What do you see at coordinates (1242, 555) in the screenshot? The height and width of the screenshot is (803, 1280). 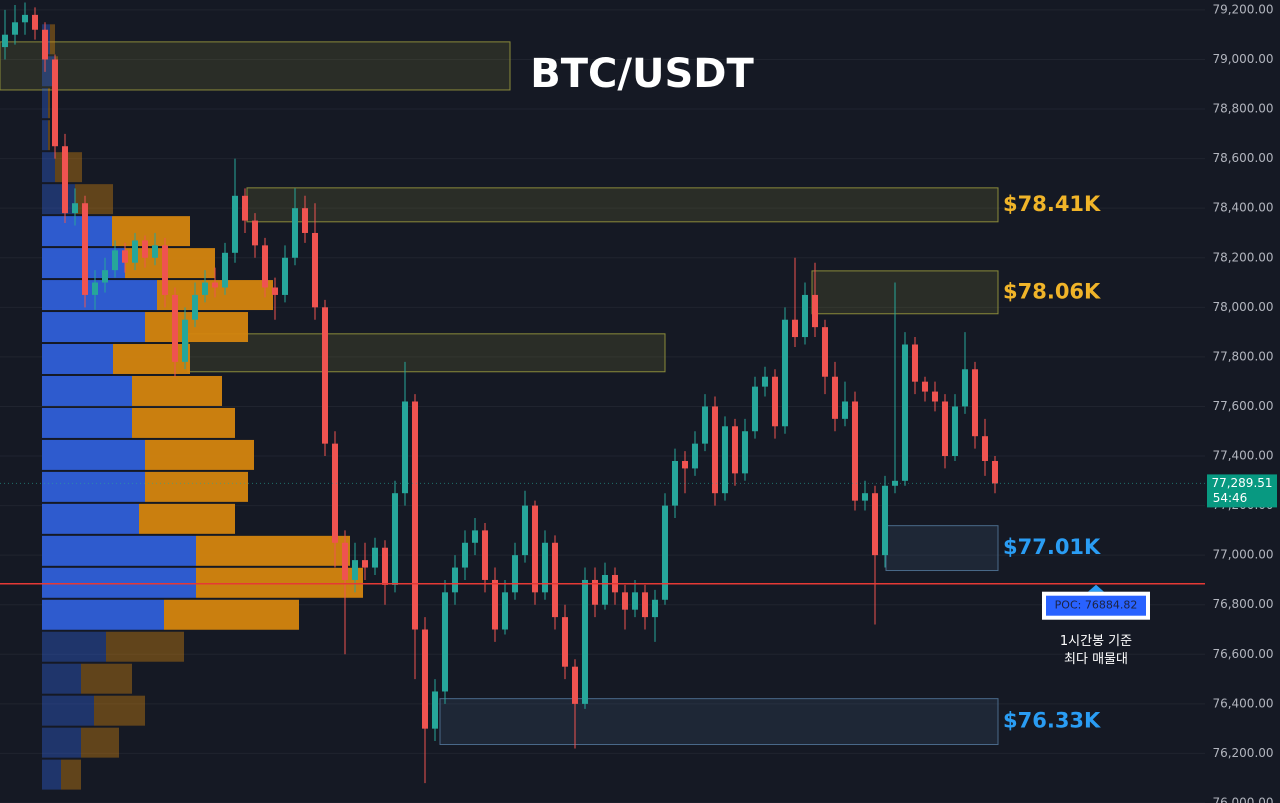 I see `y-tick-label: 77,000.00` at bounding box center [1242, 555].